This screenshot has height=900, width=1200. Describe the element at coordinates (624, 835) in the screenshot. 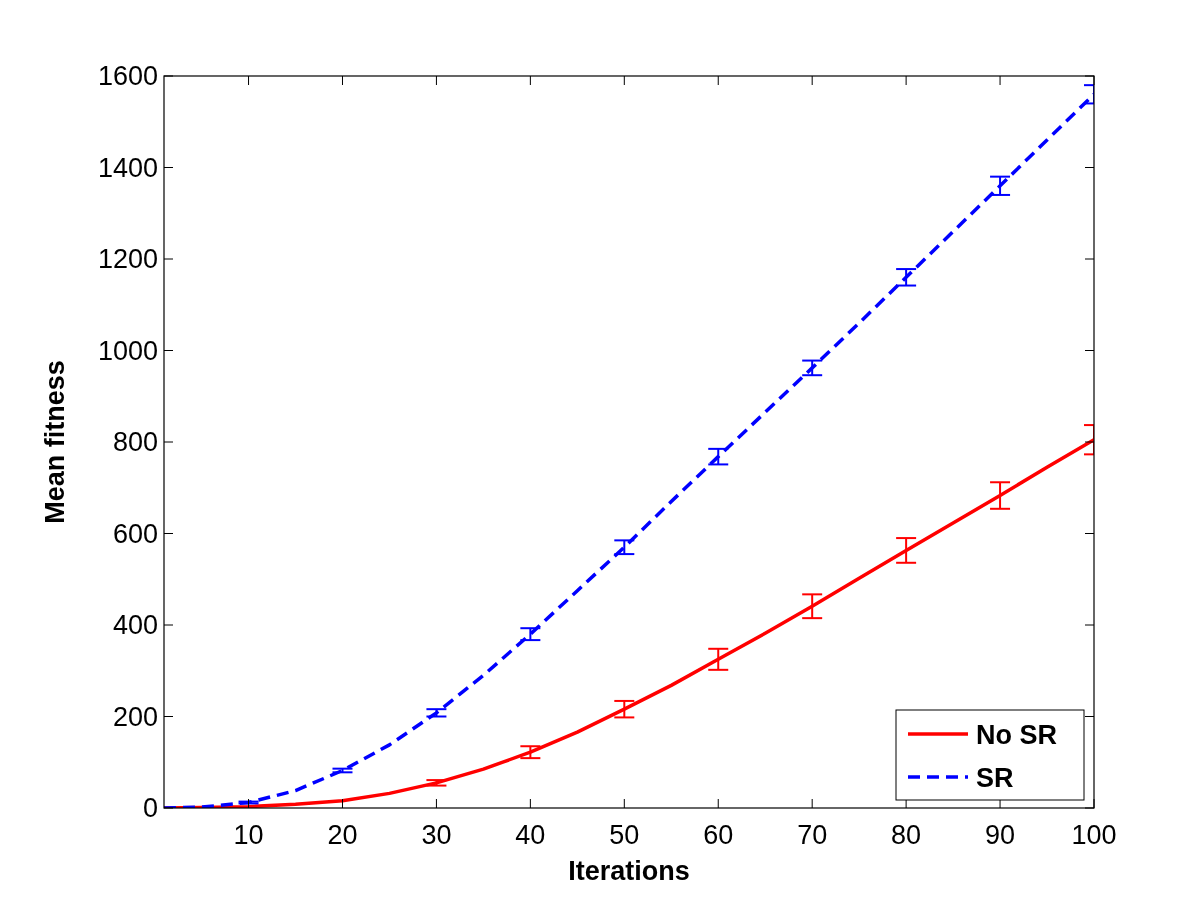

I see `x-tick-label: 50` at that location.